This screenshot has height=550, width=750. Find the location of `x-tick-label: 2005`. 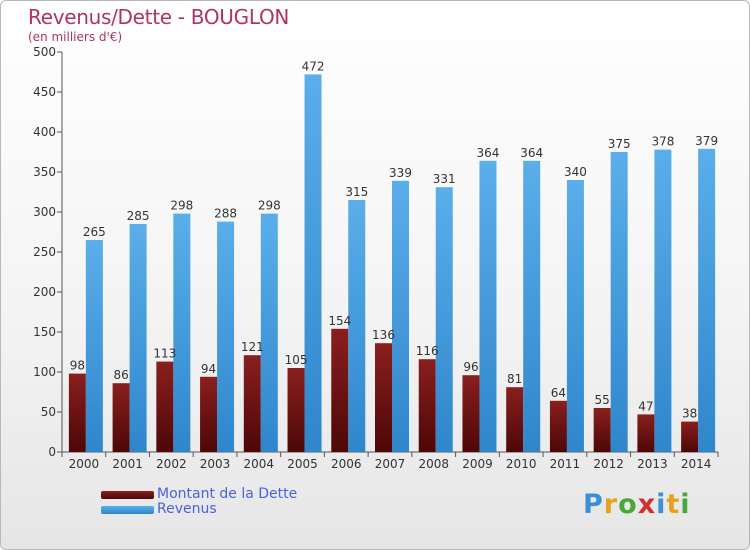

x-tick-label: 2005 is located at coordinates (302, 464).